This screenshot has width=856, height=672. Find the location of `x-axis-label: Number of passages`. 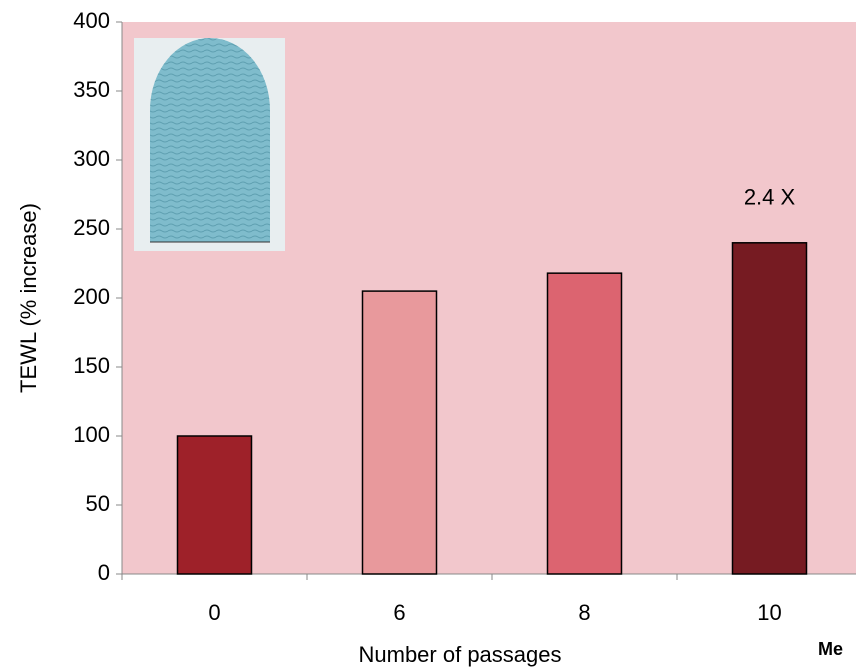

x-axis-label: Number of passages is located at coordinates (460, 654).